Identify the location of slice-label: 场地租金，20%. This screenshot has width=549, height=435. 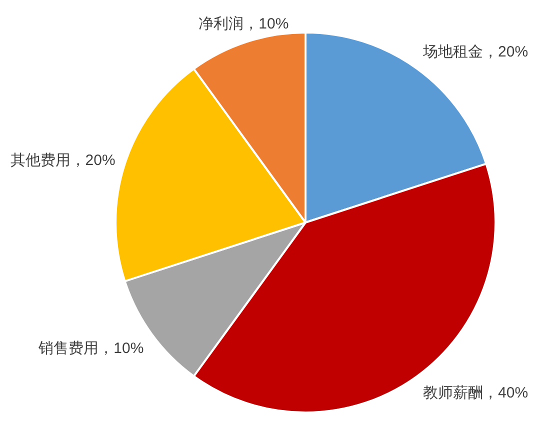
(475, 52).